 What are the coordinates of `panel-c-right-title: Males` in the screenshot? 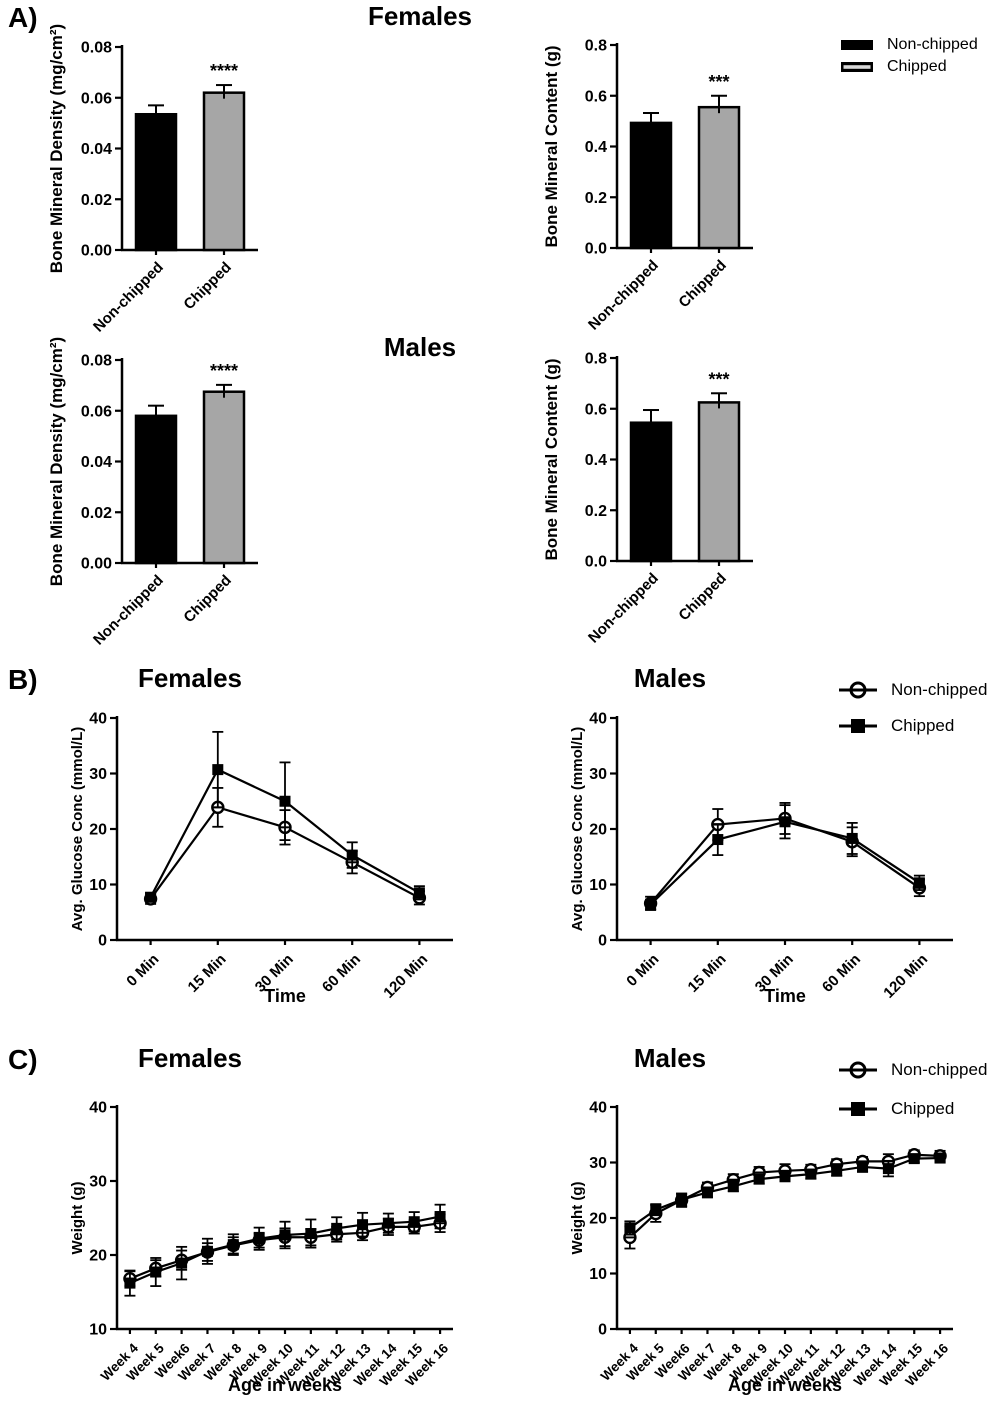 It's located at (670, 1058).